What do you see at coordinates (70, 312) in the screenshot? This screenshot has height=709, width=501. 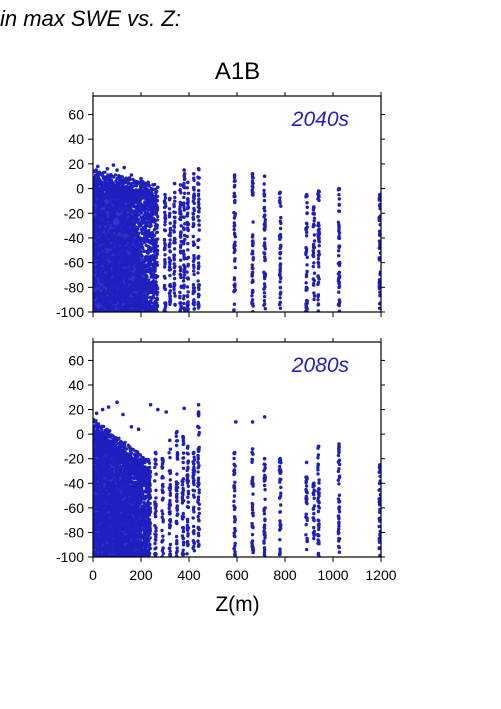 I see `y-tick-label: -100` at bounding box center [70, 312].